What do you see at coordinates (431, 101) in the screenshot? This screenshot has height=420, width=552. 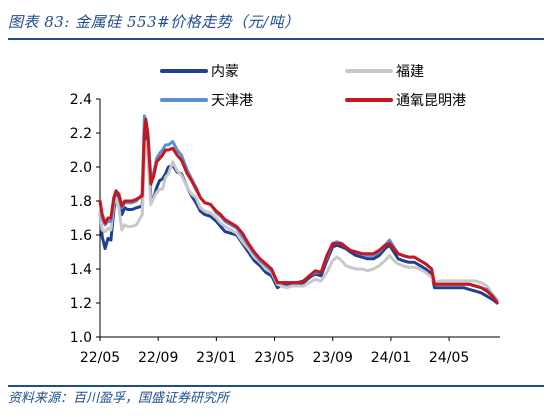 I see `legend-label: 通氧昆明港` at bounding box center [431, 101].